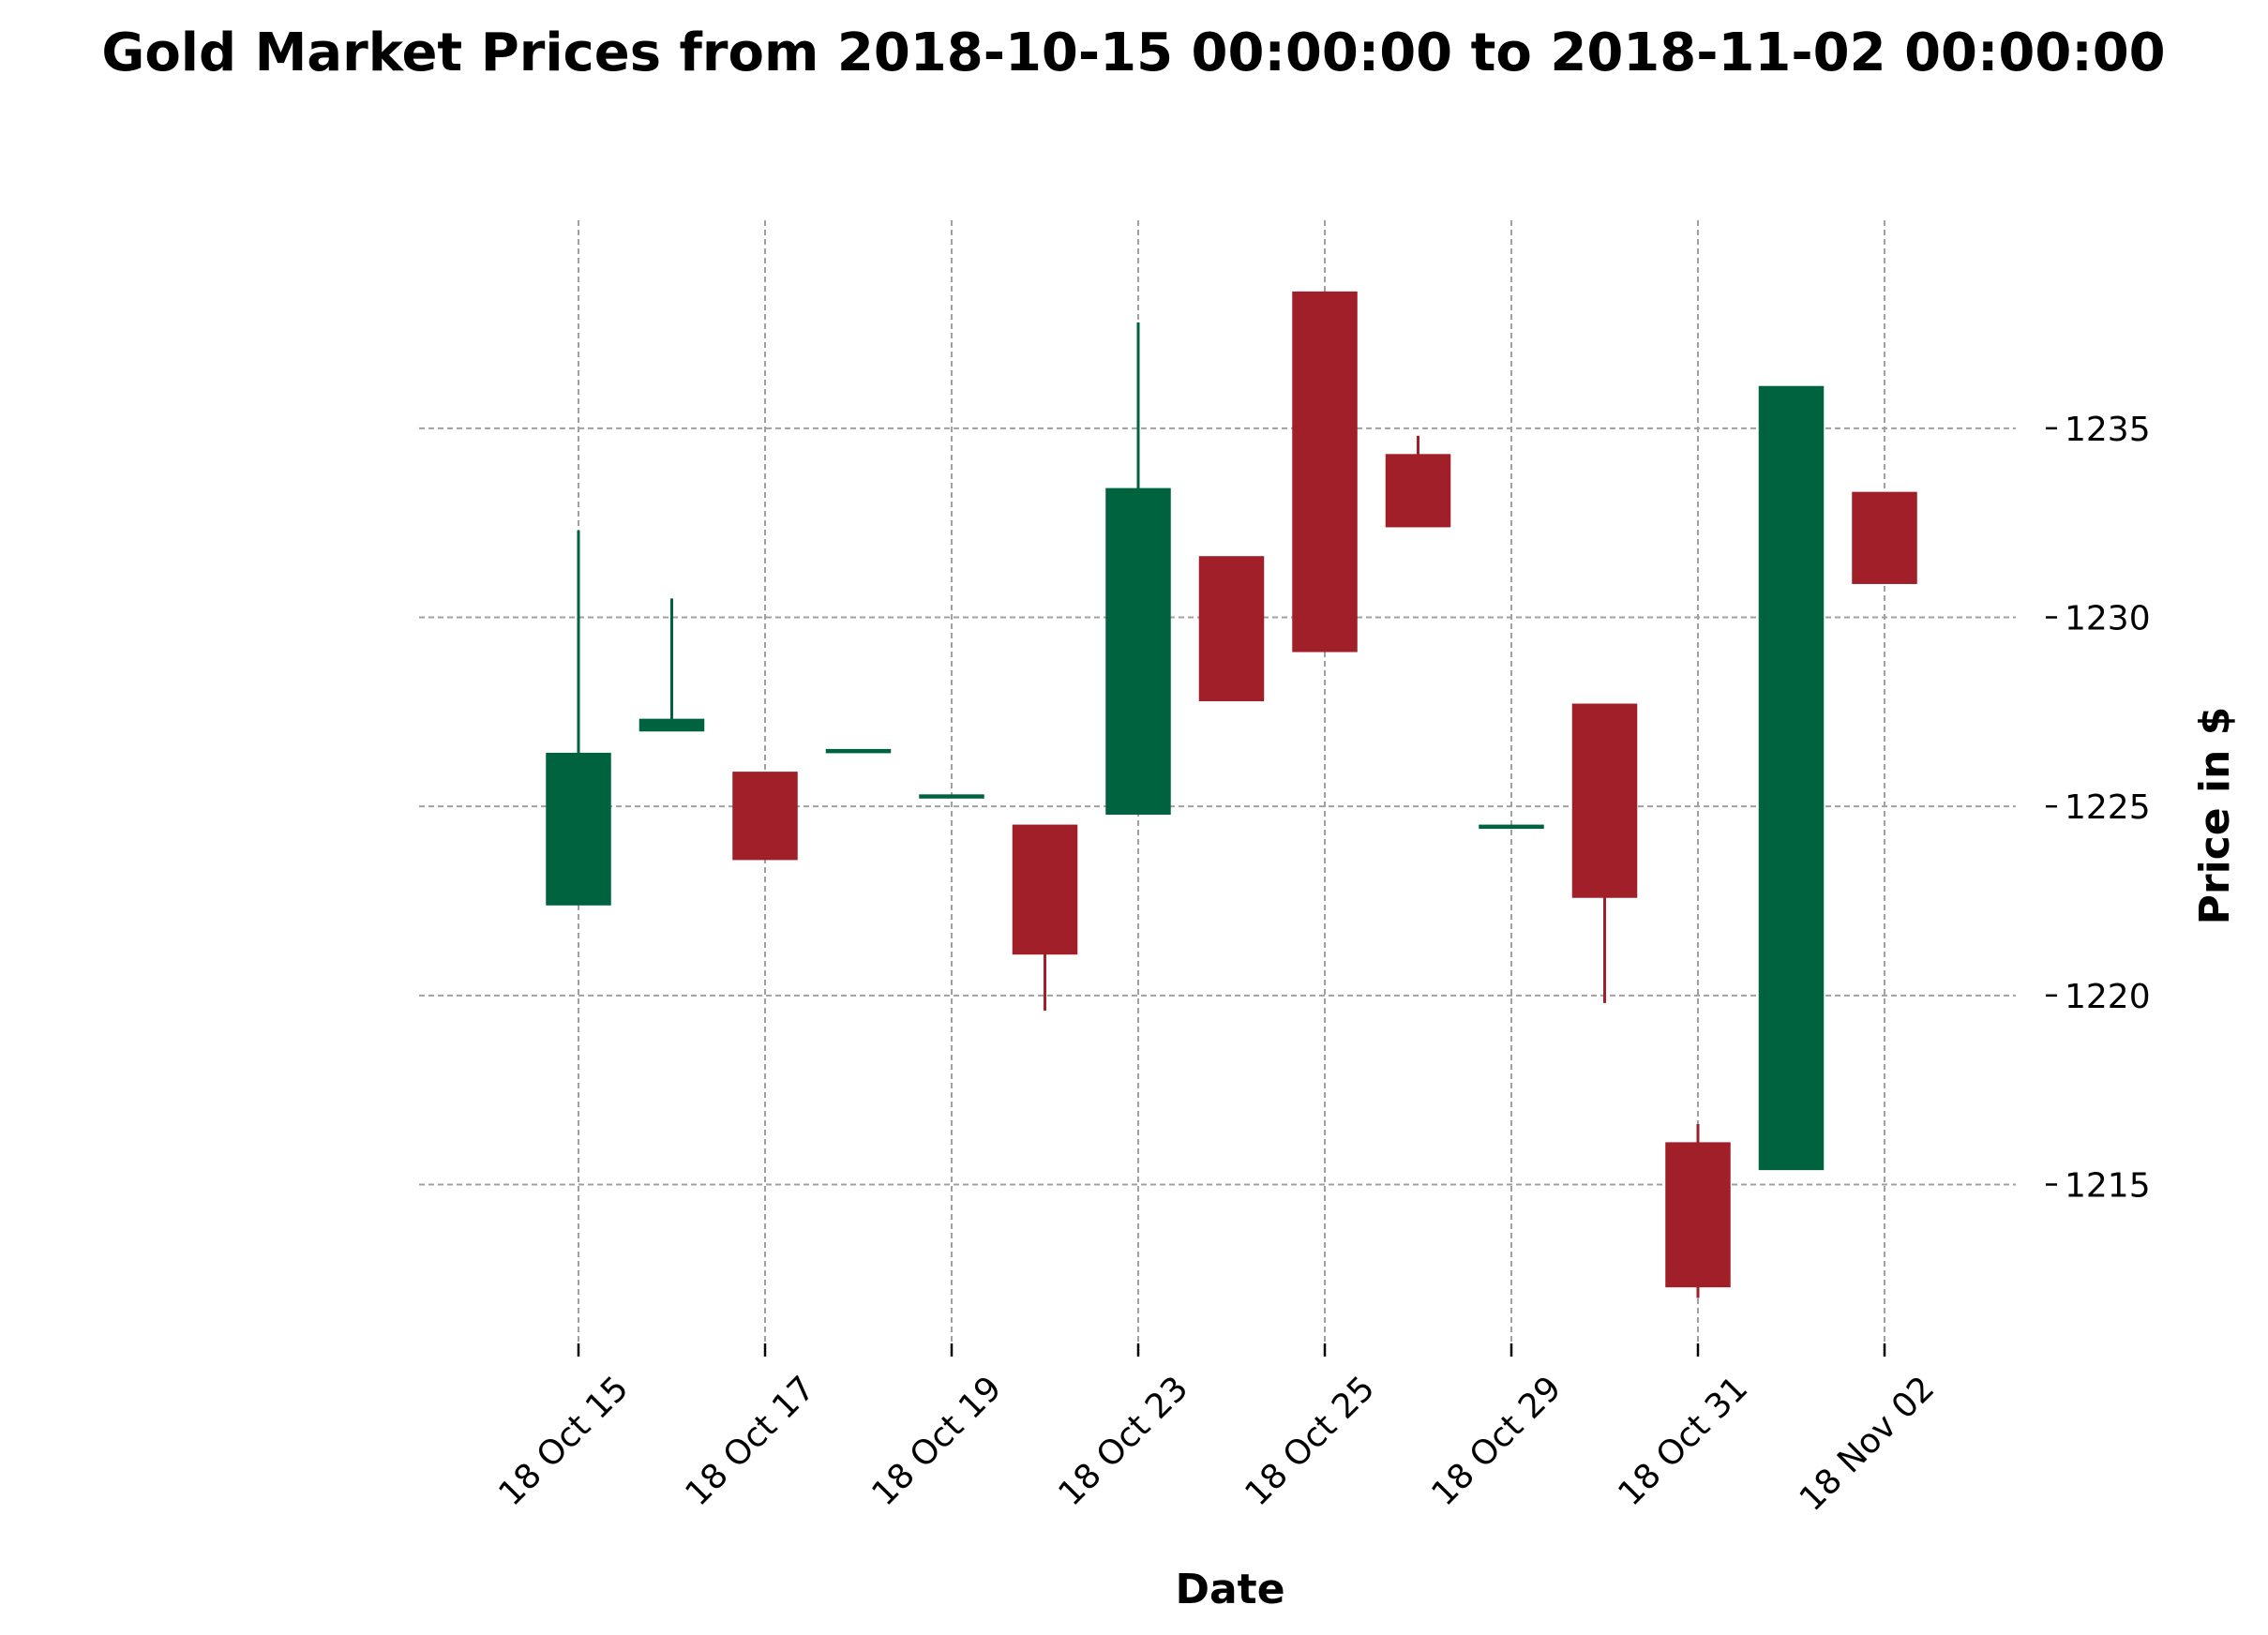  I want to click on x-tick-label: 18 Oct 19, so click(936, 1441).